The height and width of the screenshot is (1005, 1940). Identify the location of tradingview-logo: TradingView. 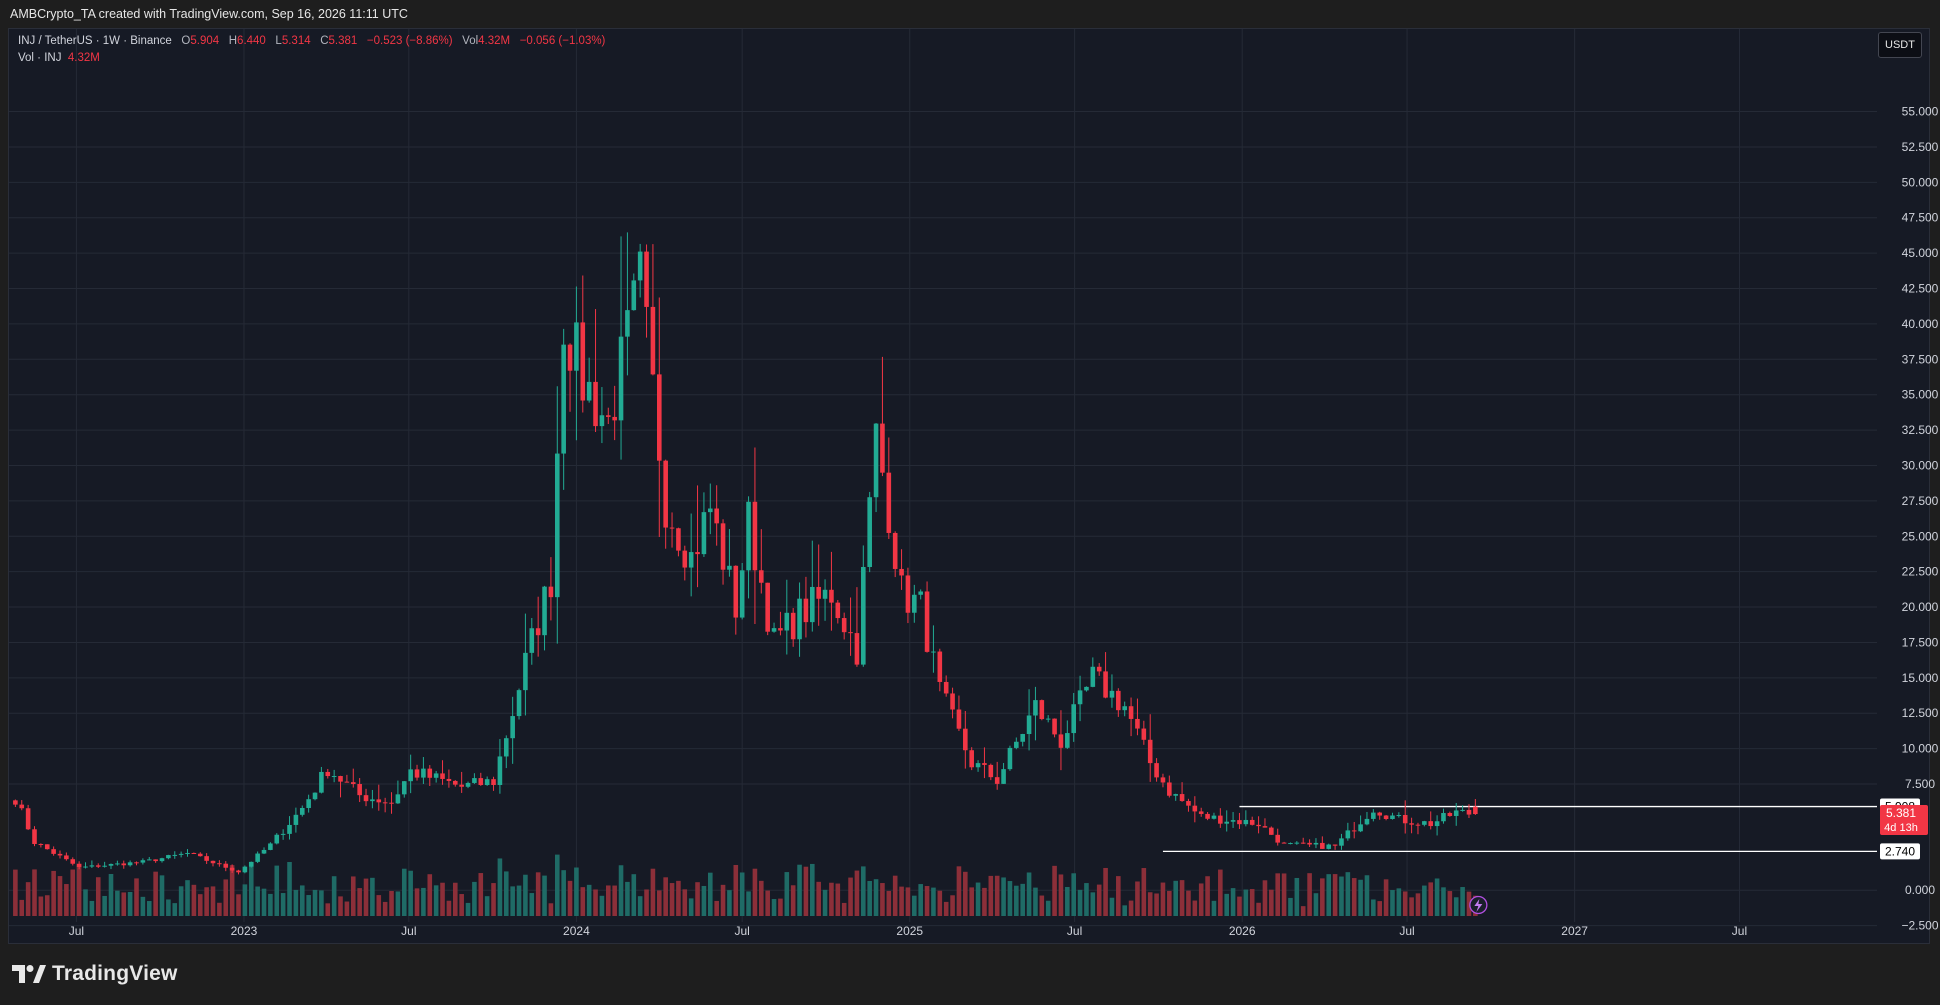
(95, 974).